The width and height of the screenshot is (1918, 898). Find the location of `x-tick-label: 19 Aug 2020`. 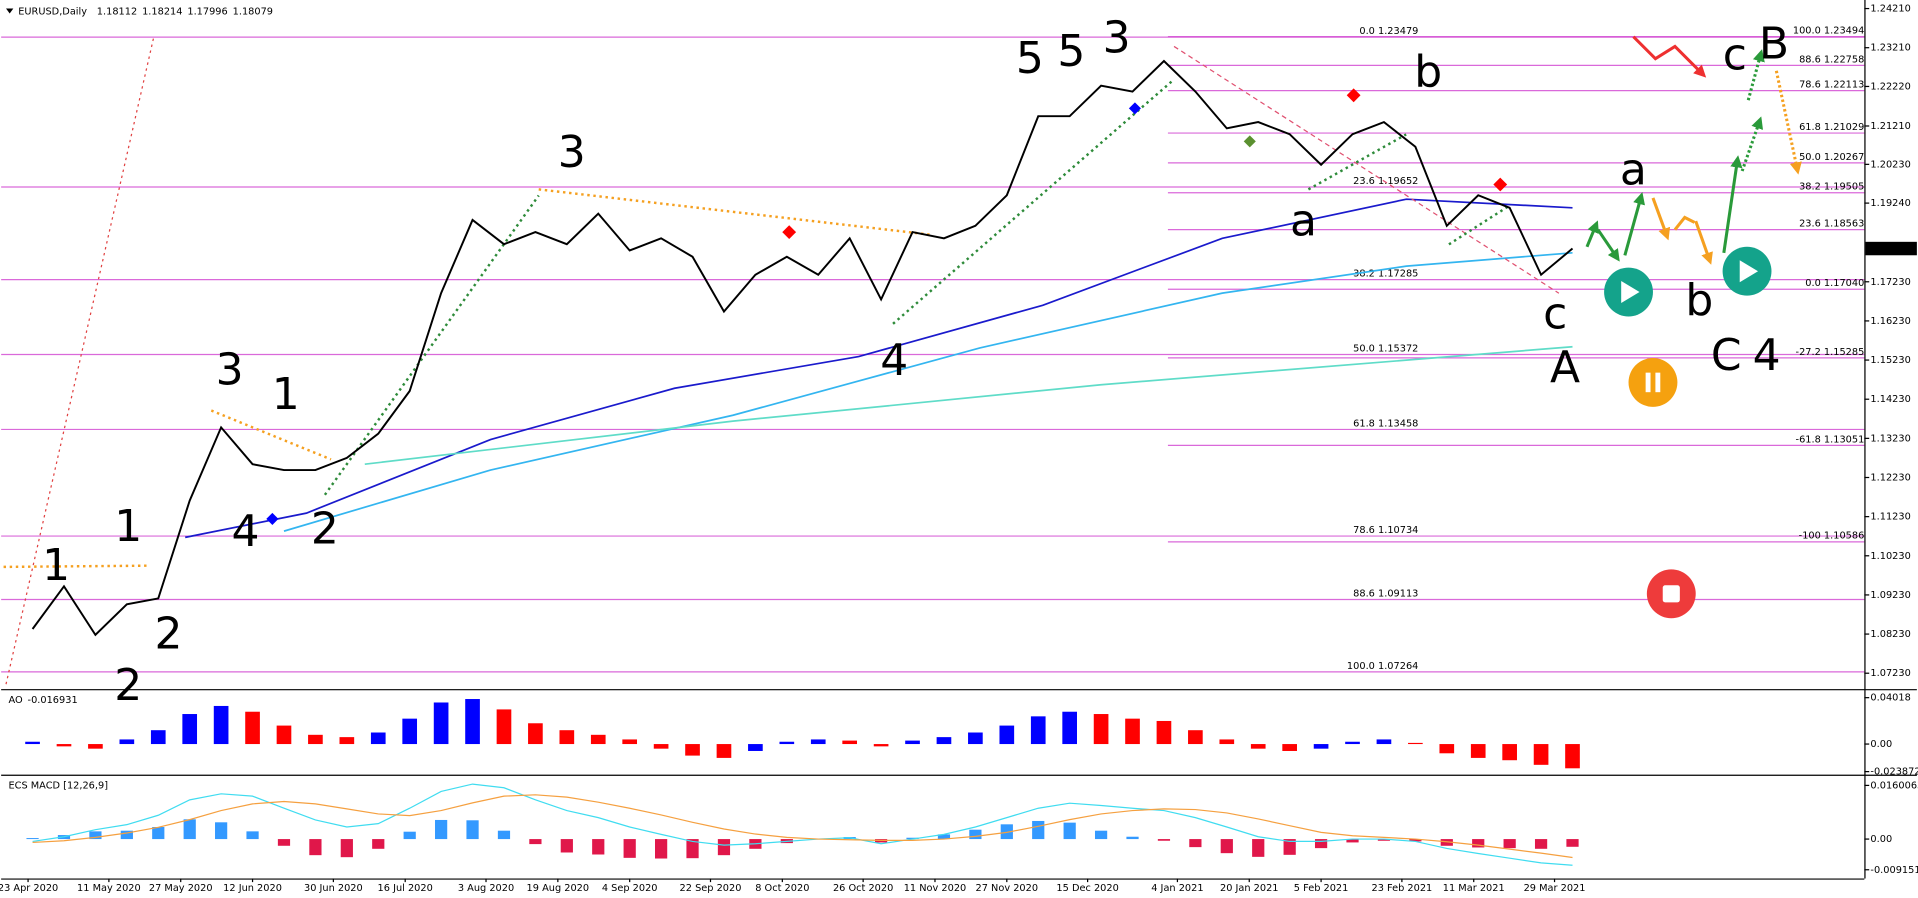

x-tick-label: 19 Aug 2020 is located at coordinates (558, 888).